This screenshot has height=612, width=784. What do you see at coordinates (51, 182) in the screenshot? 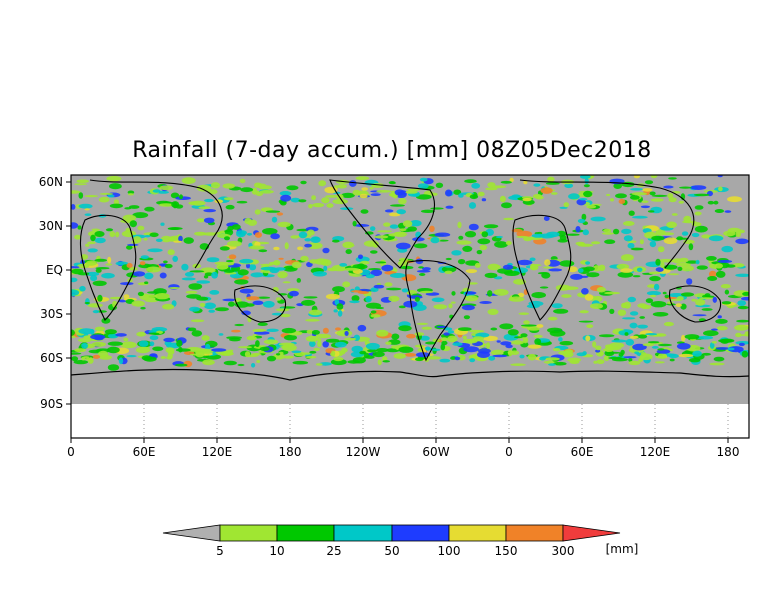
I see `lat-label-60n: 60N` at bounding box center [51, 182].